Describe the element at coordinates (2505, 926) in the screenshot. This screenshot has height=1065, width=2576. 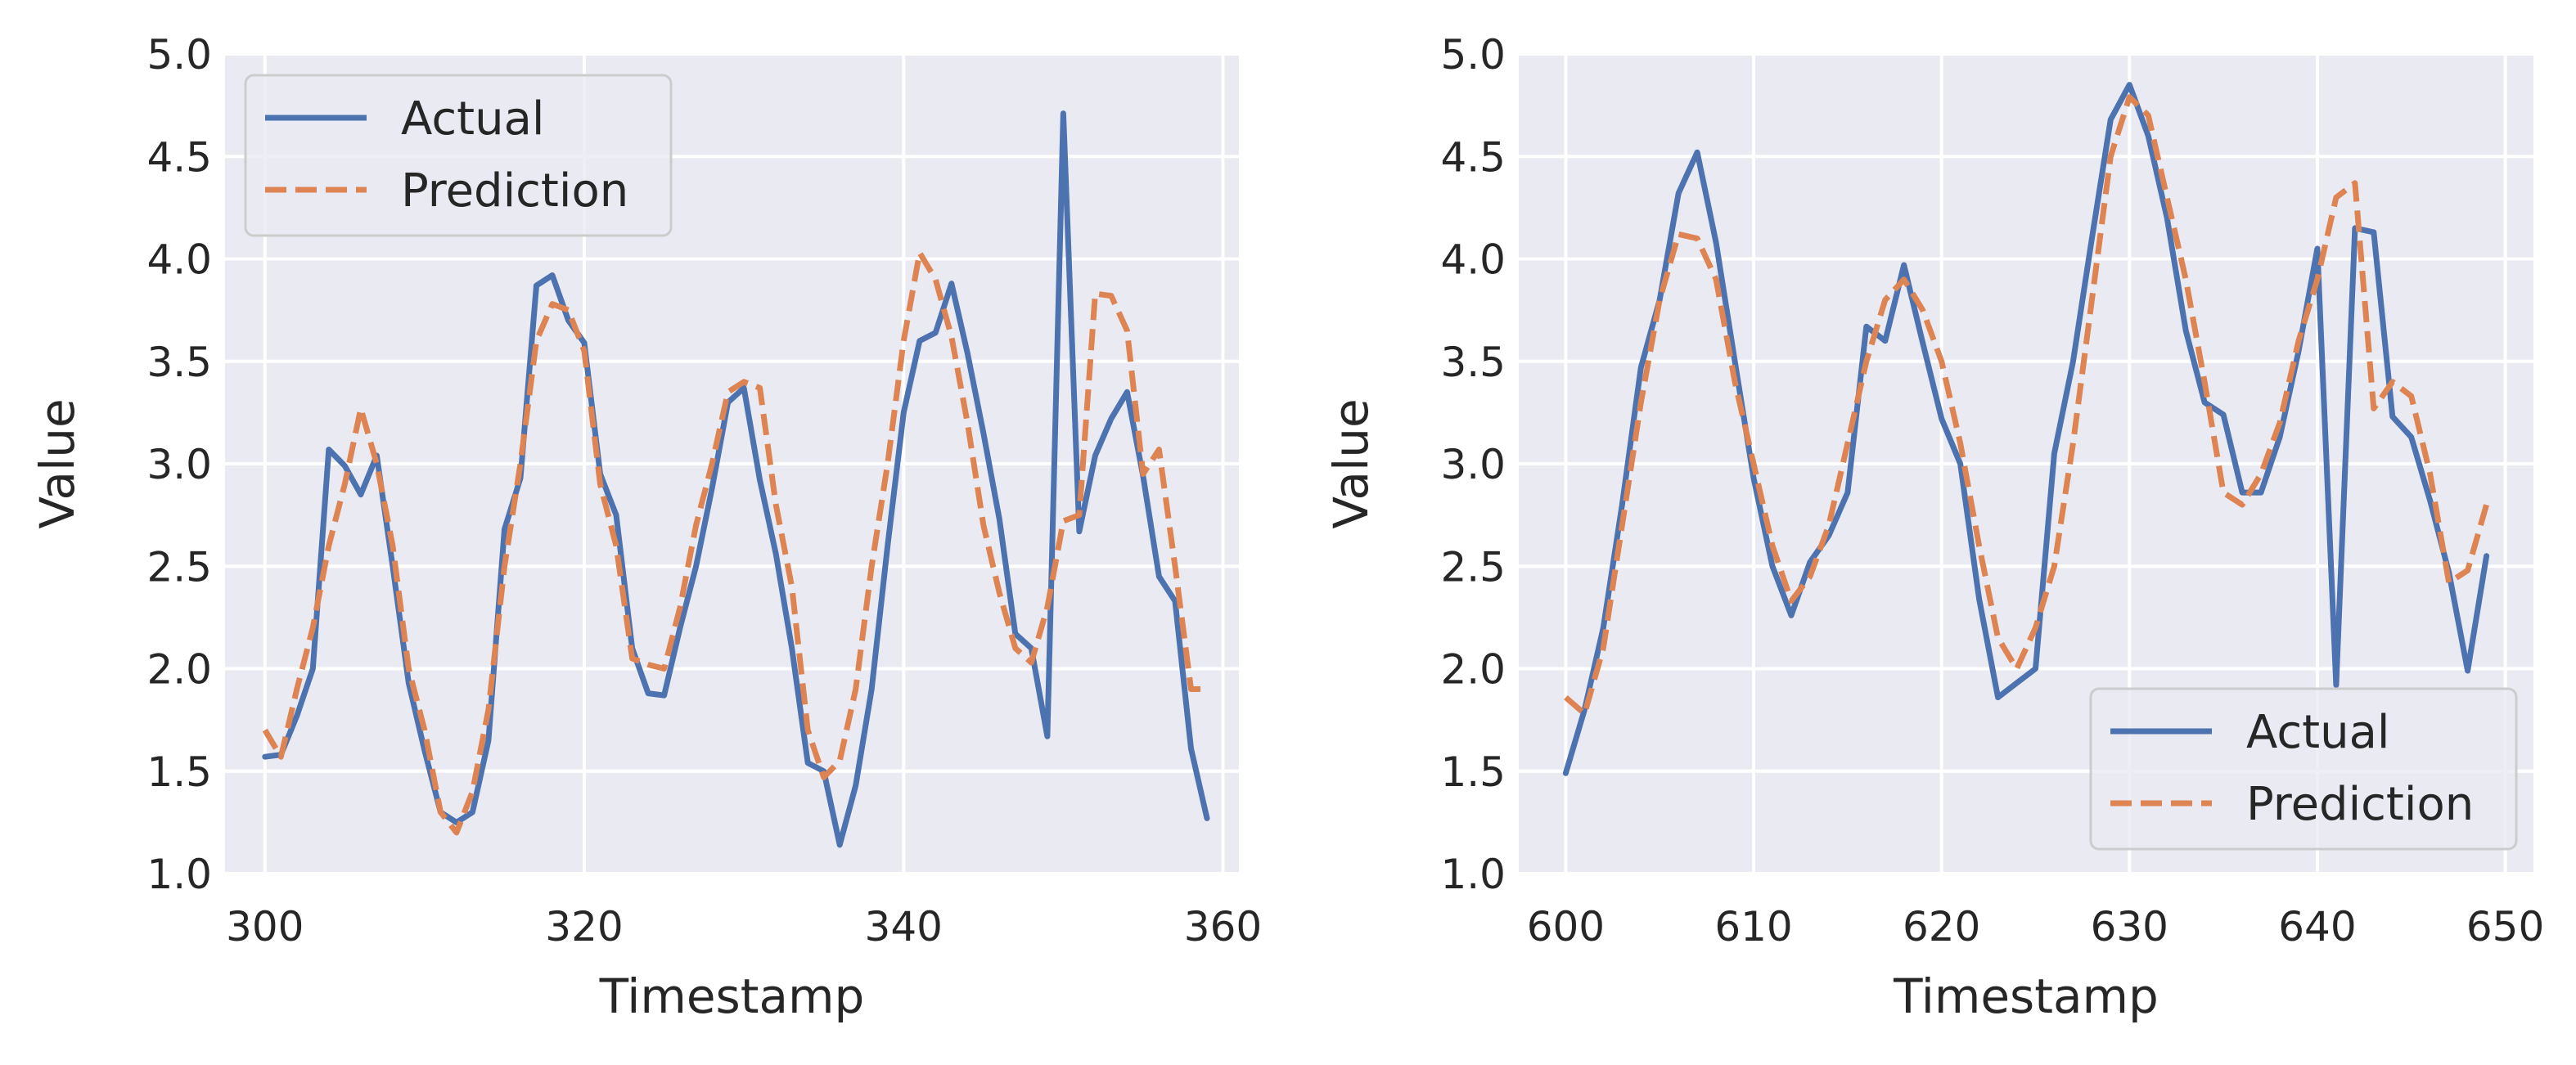
I see `x-tick-label: 650` at that location.